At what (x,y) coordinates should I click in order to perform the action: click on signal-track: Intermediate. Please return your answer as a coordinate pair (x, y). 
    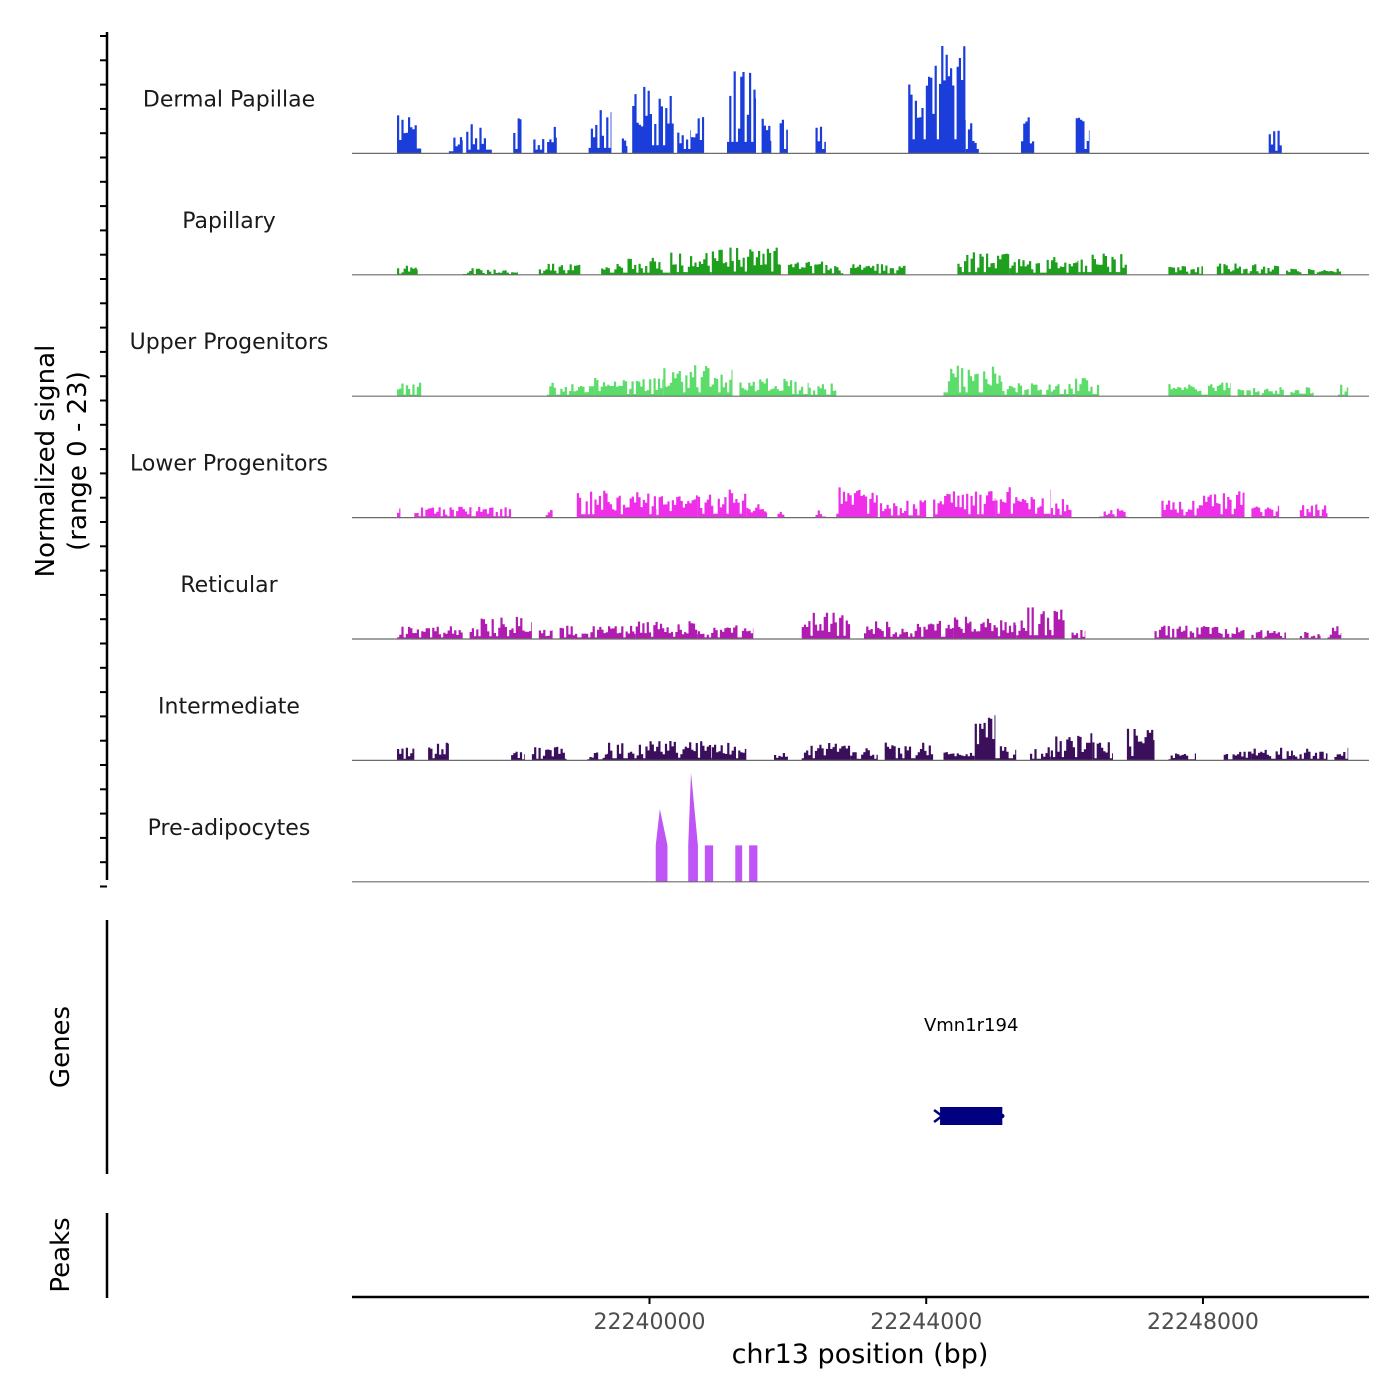
    Looking at the image, I should click on (763, 728).